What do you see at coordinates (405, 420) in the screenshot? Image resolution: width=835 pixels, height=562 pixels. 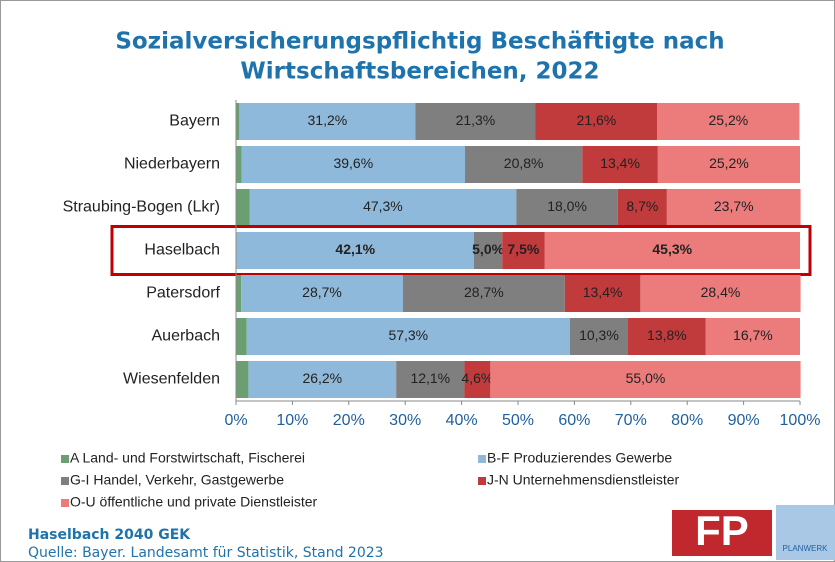 I see `x-tick-label: 30%` at bounding box center [405, 420].